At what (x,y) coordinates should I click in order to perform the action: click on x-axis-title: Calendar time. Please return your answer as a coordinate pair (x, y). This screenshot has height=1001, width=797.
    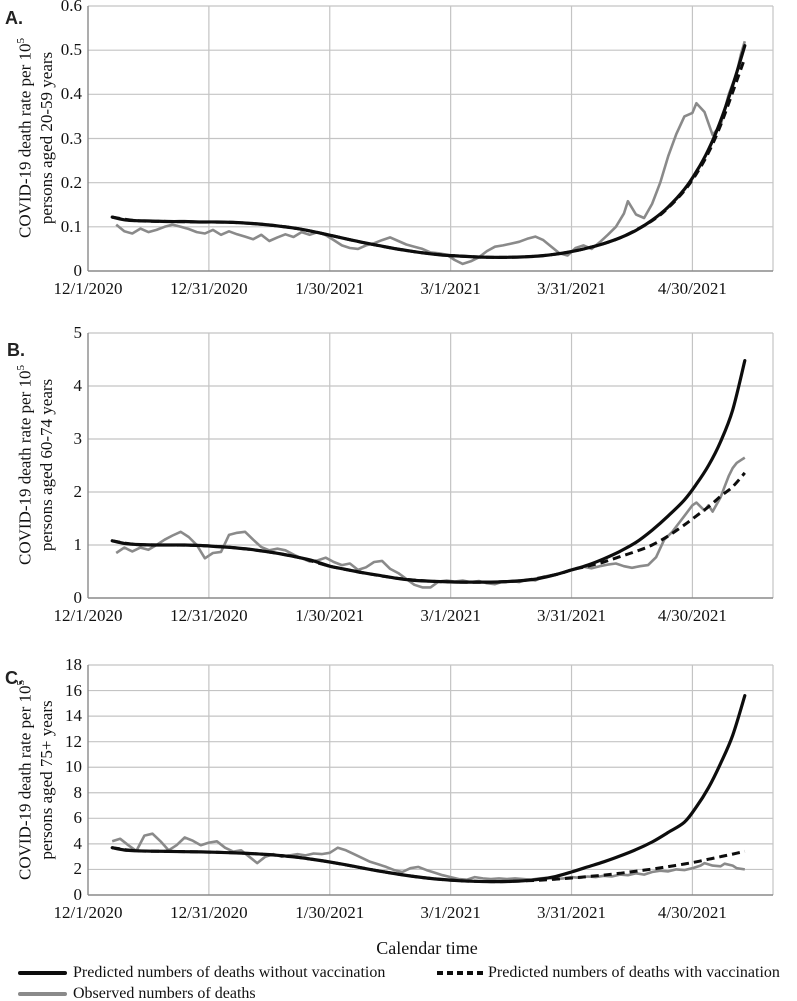
    Looking at the image, I should click on (427, 948).